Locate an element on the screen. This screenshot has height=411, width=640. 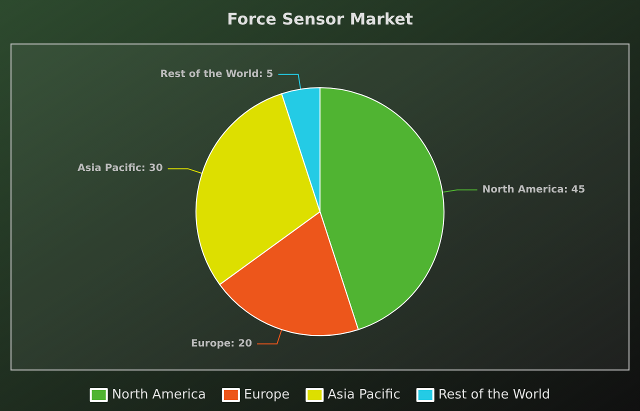
legend-label: Rest of the World is located at coordinates (494, 395).